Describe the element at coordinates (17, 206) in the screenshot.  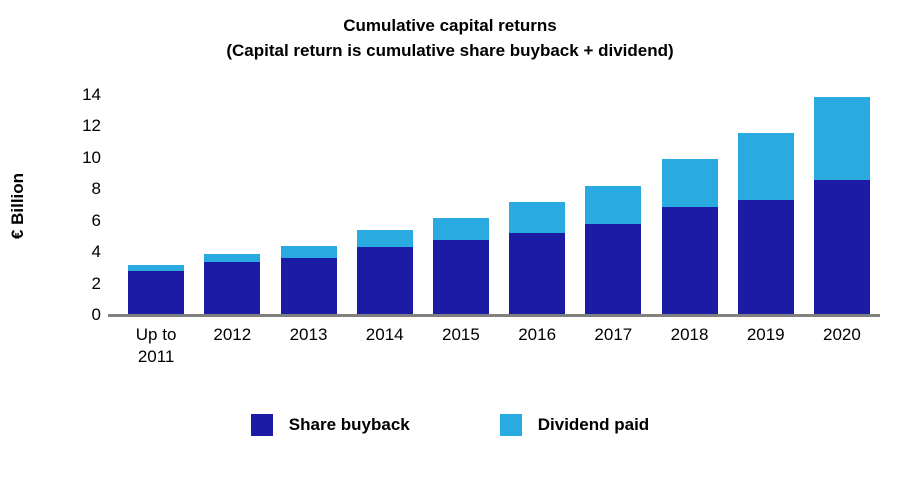
I see `y-axis-label: € Billion` at that location.